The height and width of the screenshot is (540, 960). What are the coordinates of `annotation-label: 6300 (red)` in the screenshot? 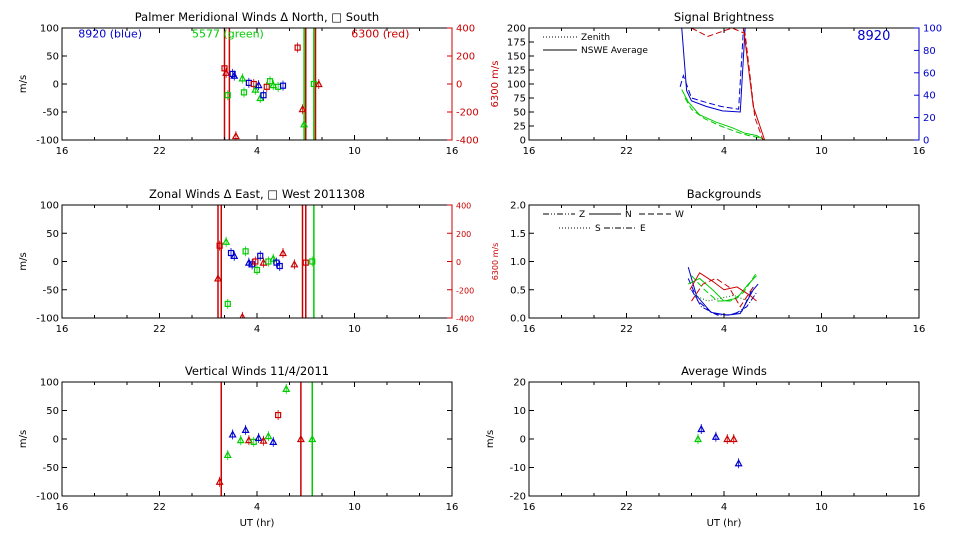 It's located at (380, 34).